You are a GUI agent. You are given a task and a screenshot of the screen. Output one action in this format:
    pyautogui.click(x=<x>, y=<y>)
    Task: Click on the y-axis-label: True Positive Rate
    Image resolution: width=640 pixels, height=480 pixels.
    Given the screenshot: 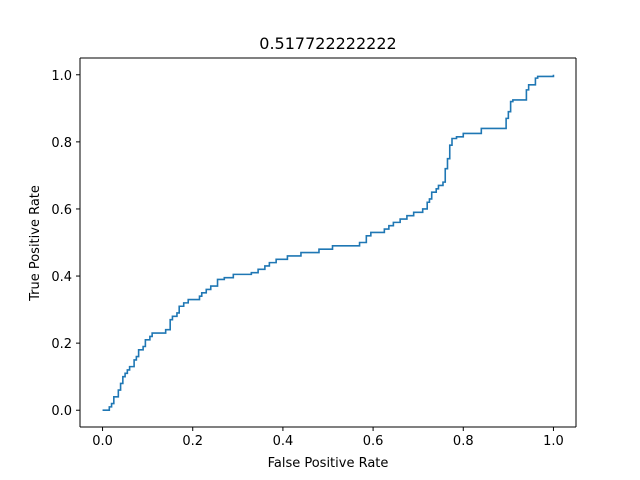 What is the action you would take?
    pyautogui.click(x=35, y=243)
    